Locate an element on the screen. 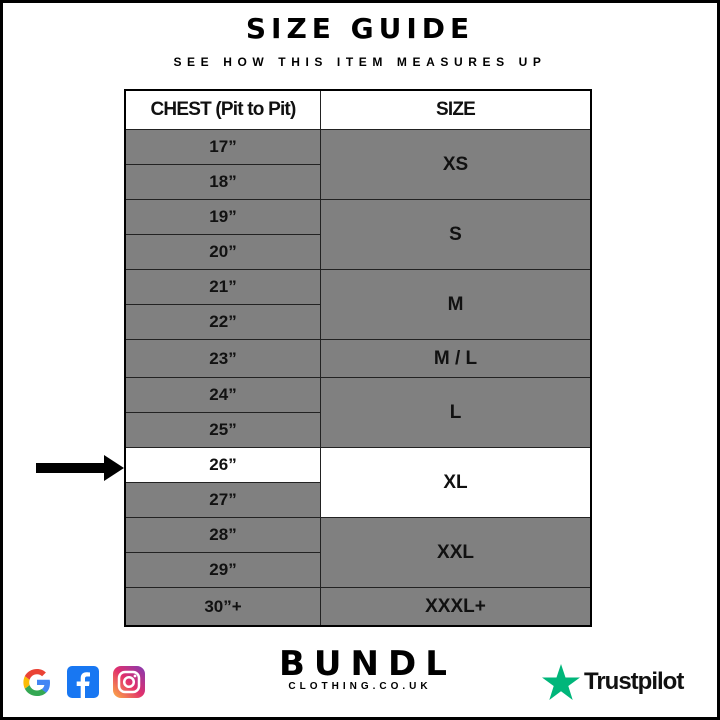 Image resolution: width=720 pixels, height=720 pixels. table-header-row: CHEST (Pit to Pit) SIZE is located at coordinates (358, 109).